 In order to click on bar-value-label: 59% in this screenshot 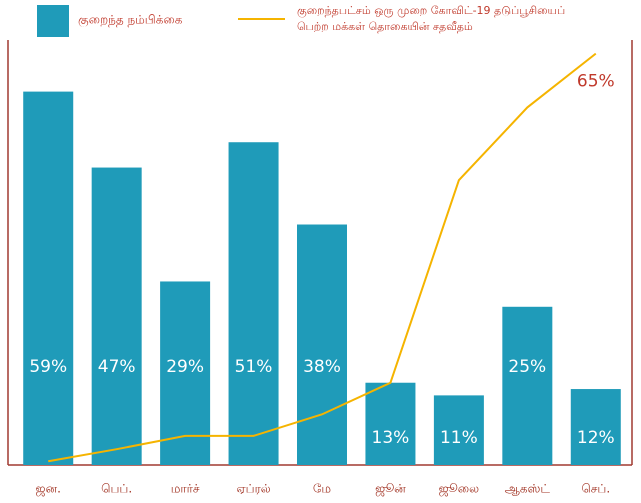, I will do `click(48, 367)`.